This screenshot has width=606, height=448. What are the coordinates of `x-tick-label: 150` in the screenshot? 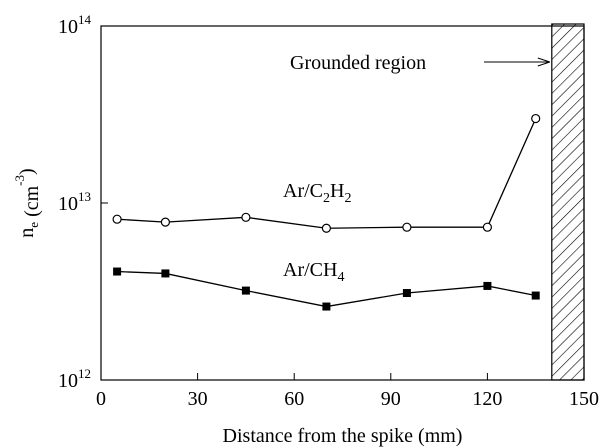 It's located at (584, 399).